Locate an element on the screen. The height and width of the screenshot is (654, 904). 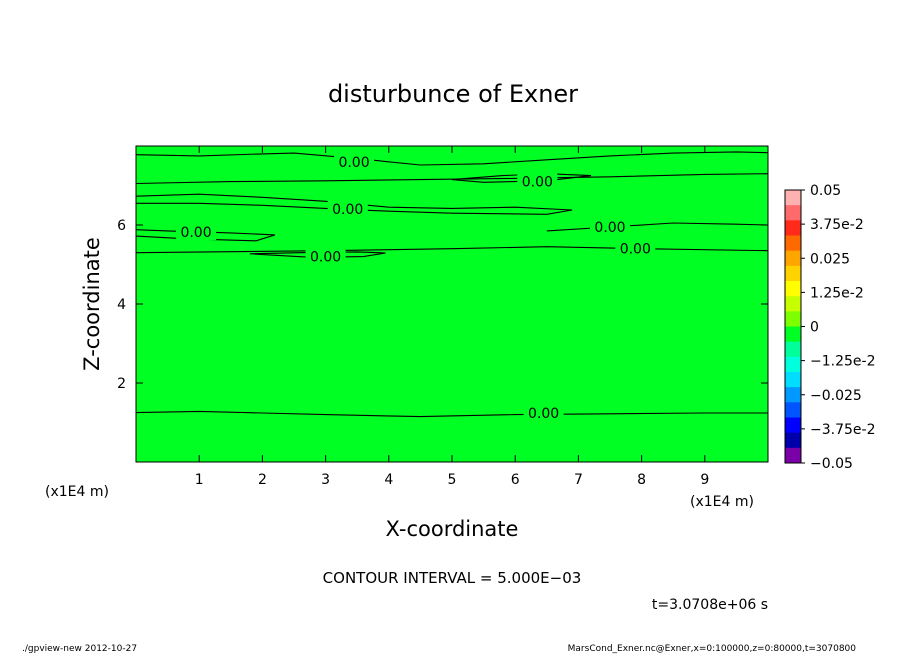
colorbar-label: −3.75e-2 is located at coordinates (842, 430).